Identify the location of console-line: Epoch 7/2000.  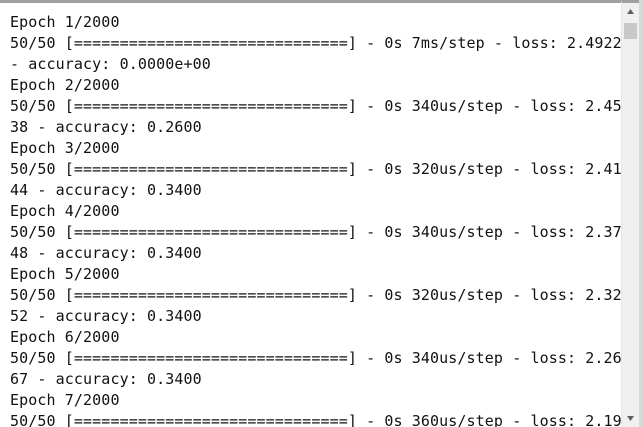
(65, 400).